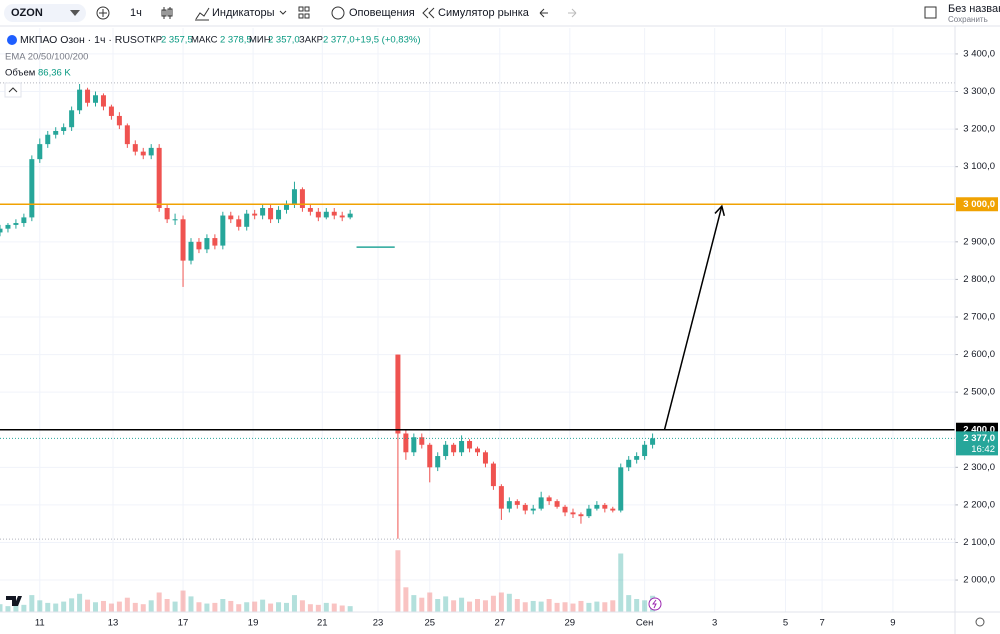 The width and height of the screenshot is (1000, 634). Describe the element at coordinates (243, 13) in the screenshot. I see `indicators-button: Индикаторы` at that location.